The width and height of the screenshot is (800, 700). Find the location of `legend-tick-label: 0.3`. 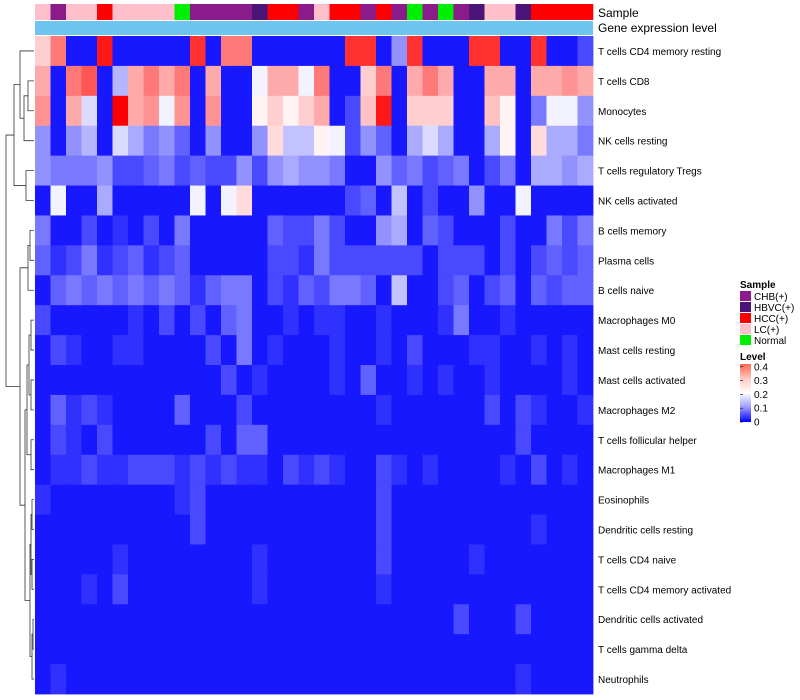

legend-tick-label: 0.3 is located at coordinates (761, 381).